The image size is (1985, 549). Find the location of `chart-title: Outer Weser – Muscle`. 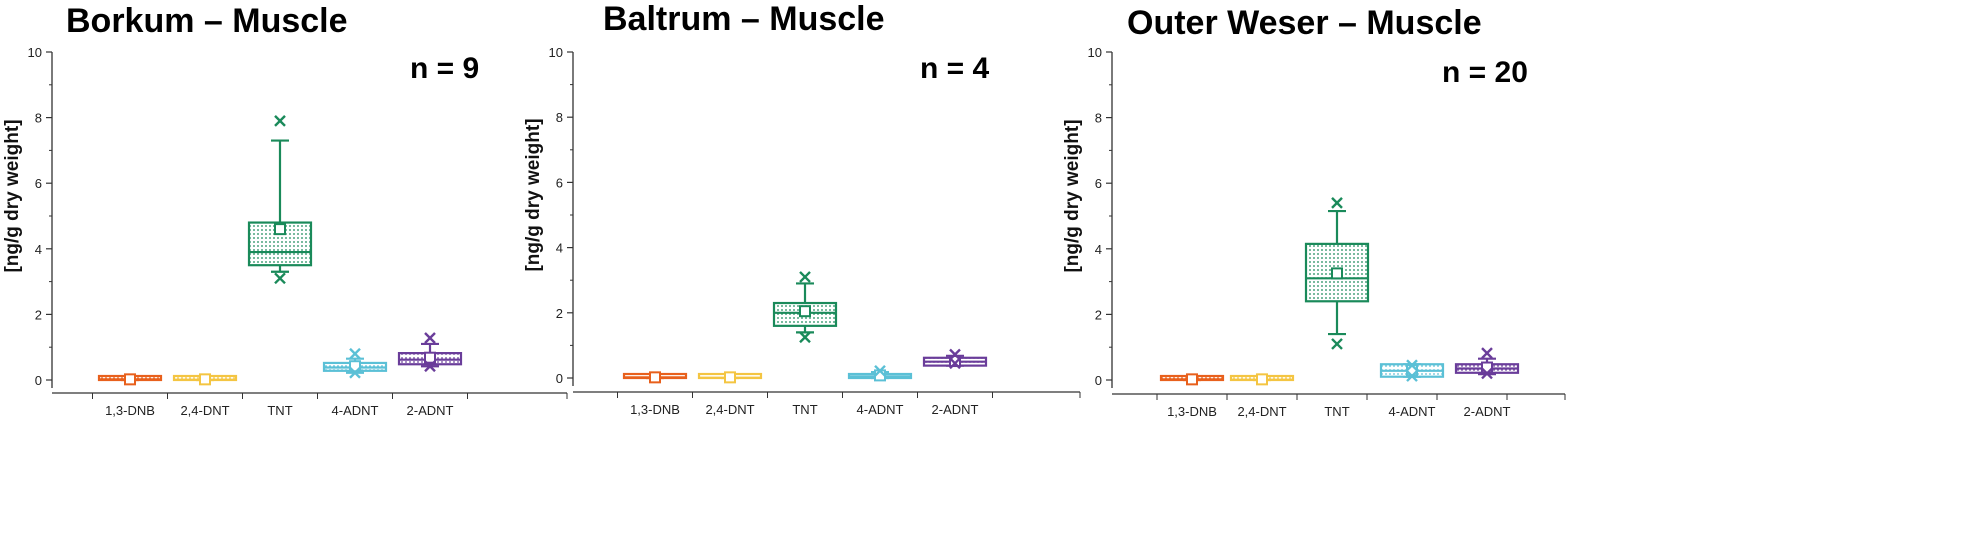

chart-title: Outer Weser – Muscle is located at coordinates (1304, 23).